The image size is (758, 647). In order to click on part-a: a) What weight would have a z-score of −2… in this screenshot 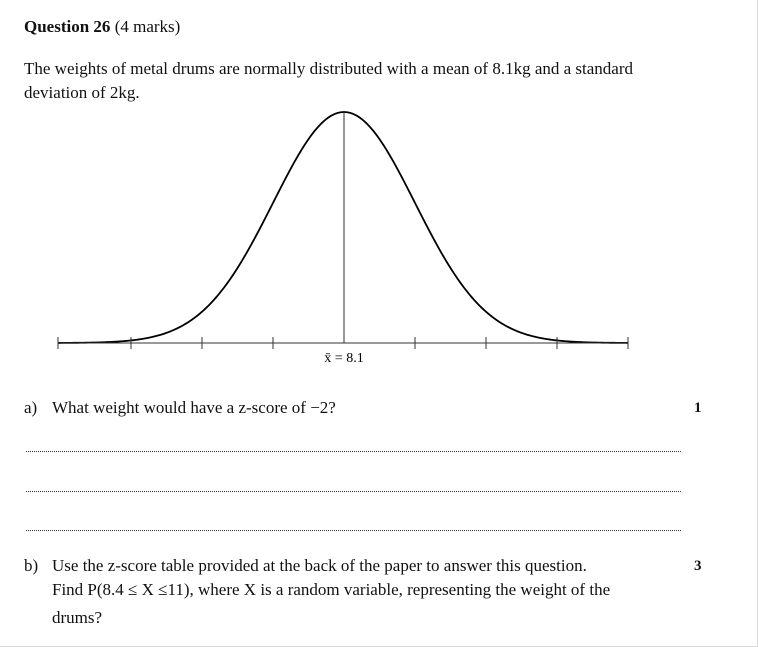, I will do `click(180, 408)`.